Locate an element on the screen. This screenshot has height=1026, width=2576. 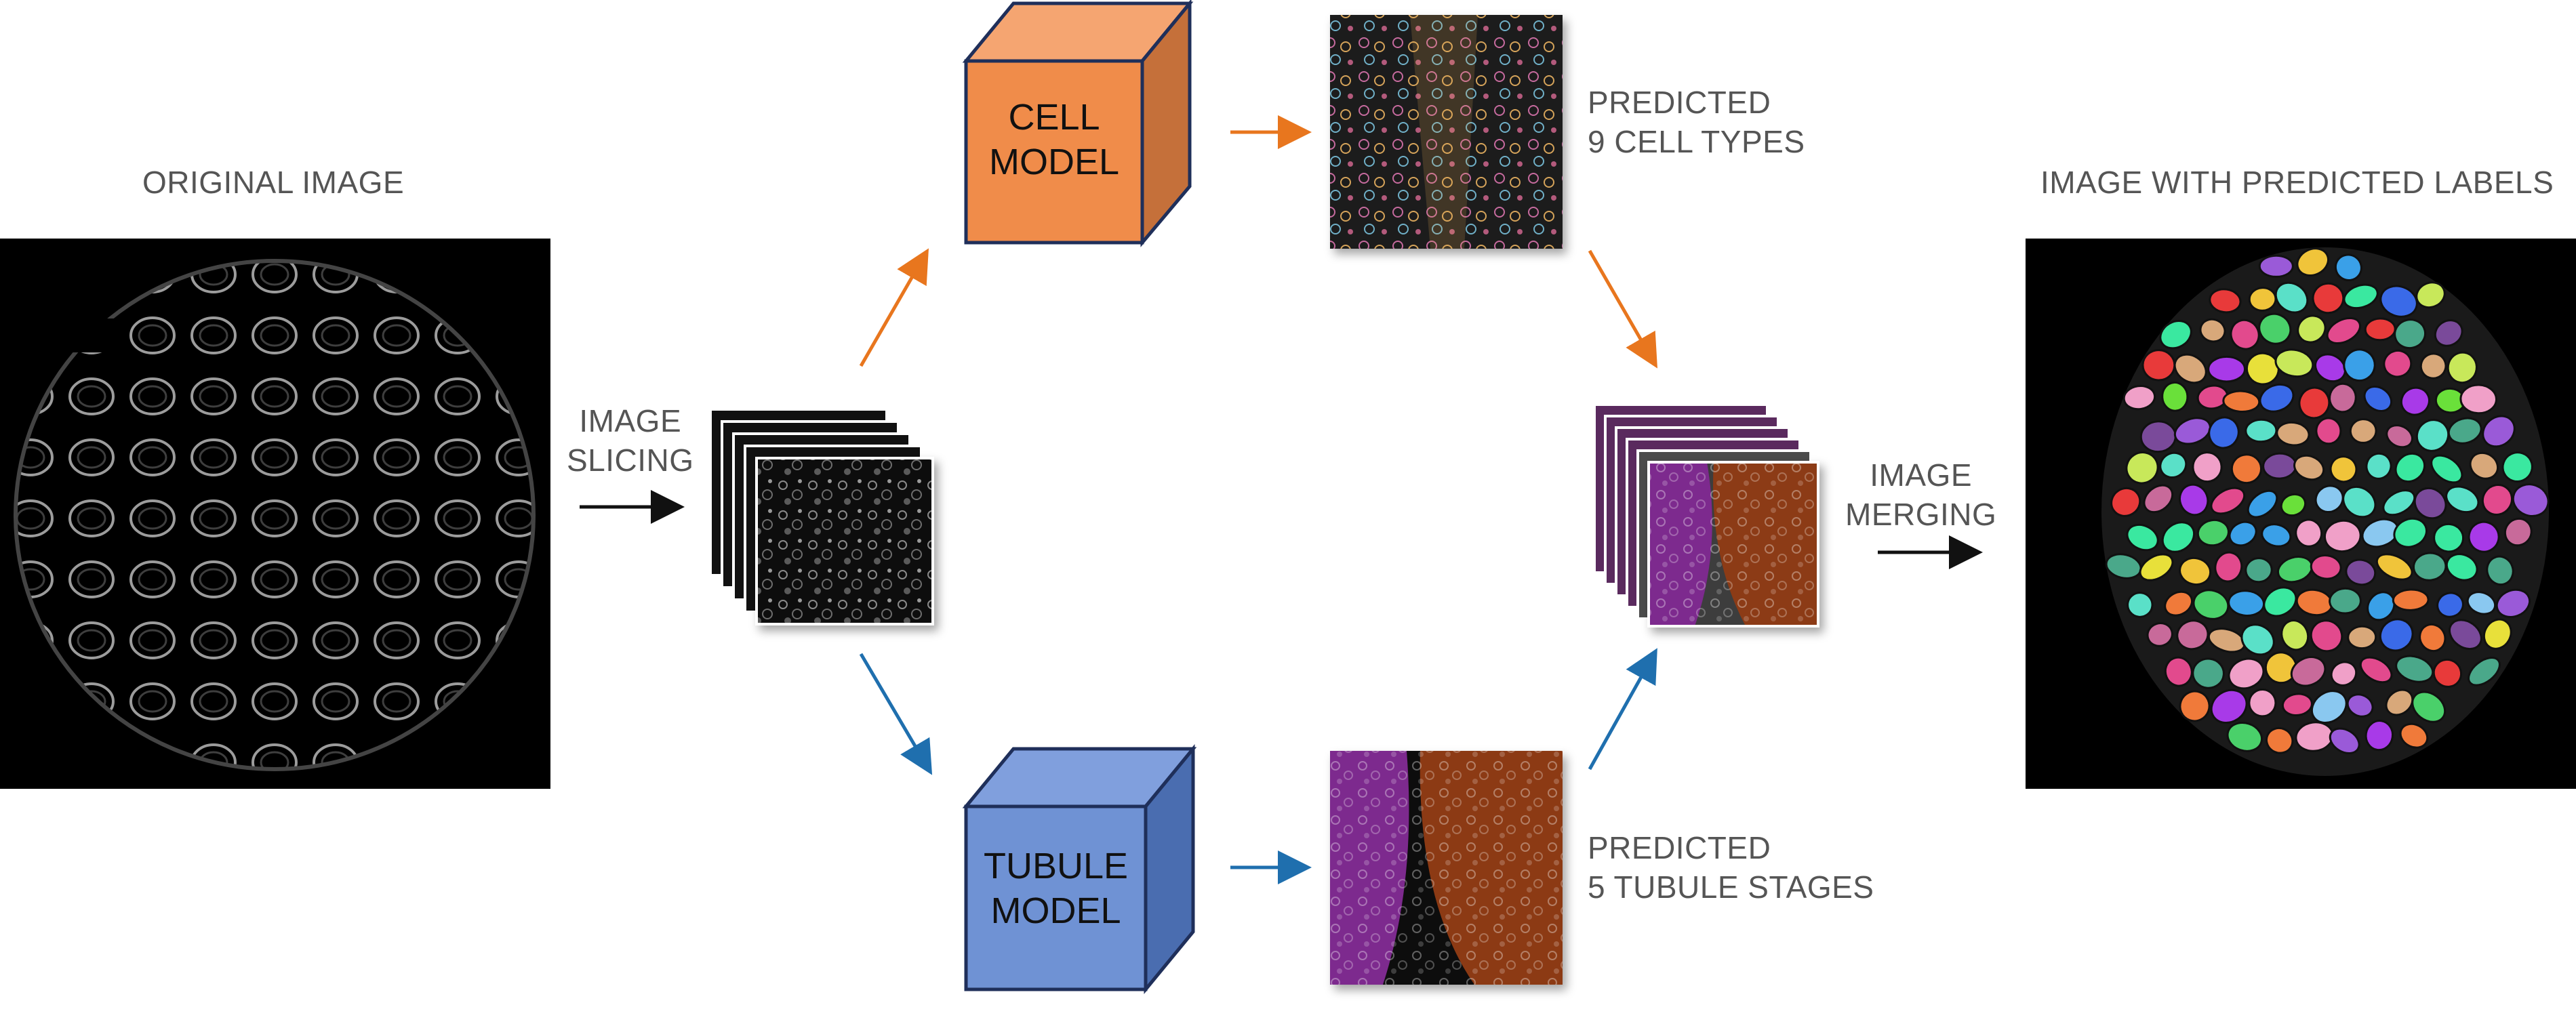
tubule-model-cube is located at coordinates (1079, 869).